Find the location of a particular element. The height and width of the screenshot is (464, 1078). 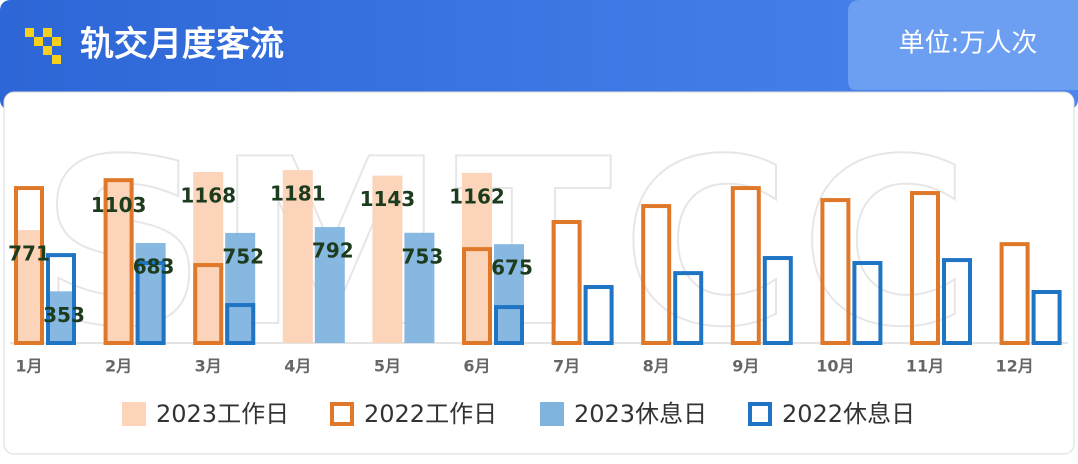

unit-tab is located at coordinates (963, 45).